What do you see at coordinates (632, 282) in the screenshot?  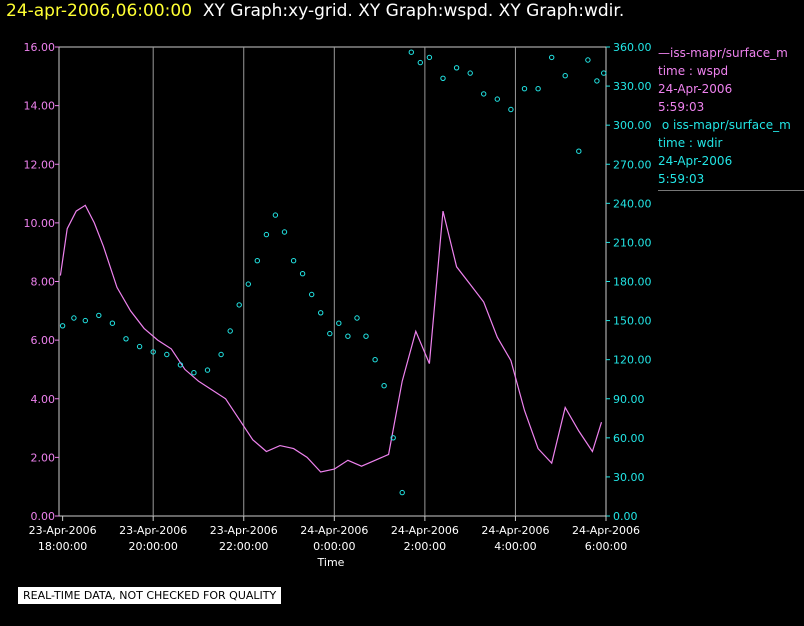 I see `right-tick-label: 180.00` at bounding box center [632, 282].